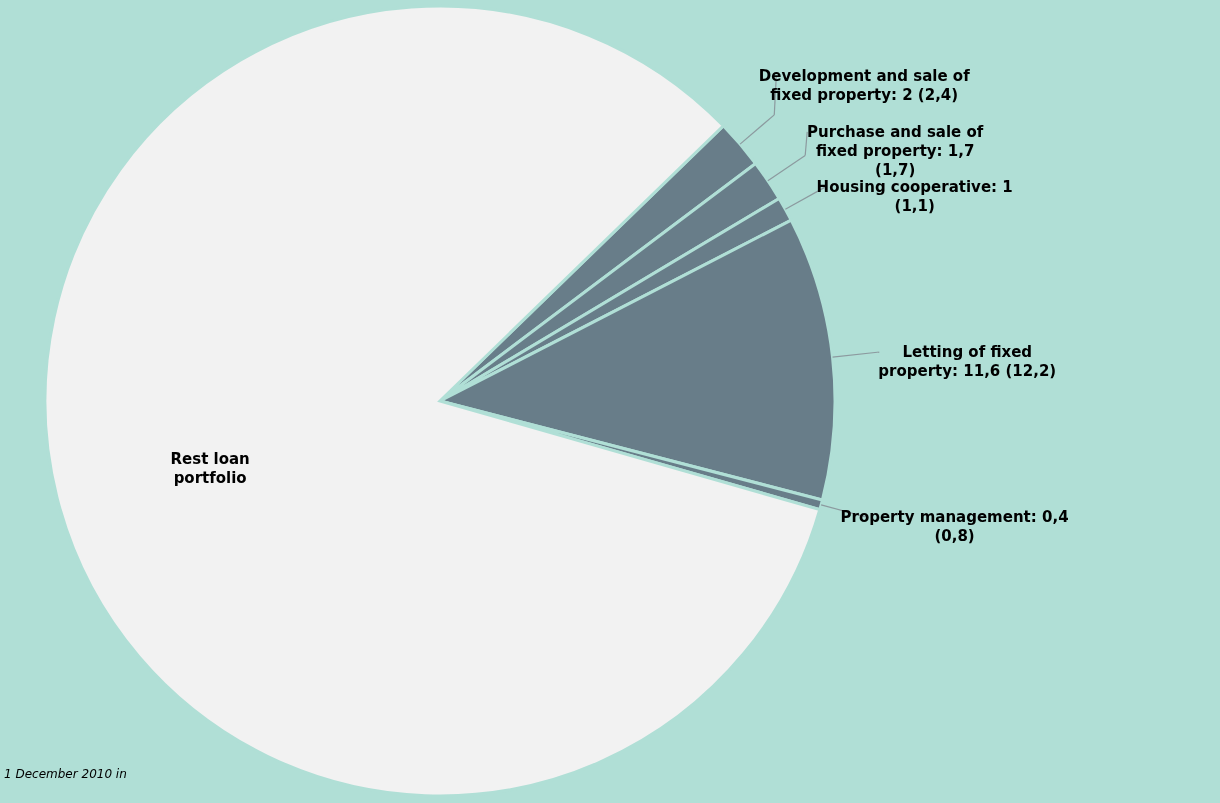 This screenshot has width=1220, height=803. Describe the element at coordinates (210, 468) in the screenshot. I see `slice-label: Rest loan portfolio` at that location.